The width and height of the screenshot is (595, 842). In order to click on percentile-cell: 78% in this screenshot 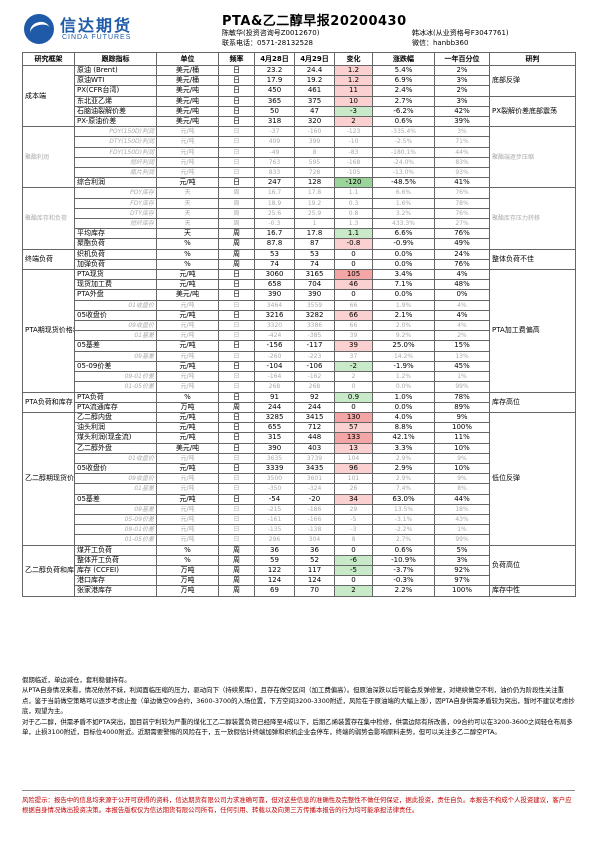, I will do `click(462, 397)`.